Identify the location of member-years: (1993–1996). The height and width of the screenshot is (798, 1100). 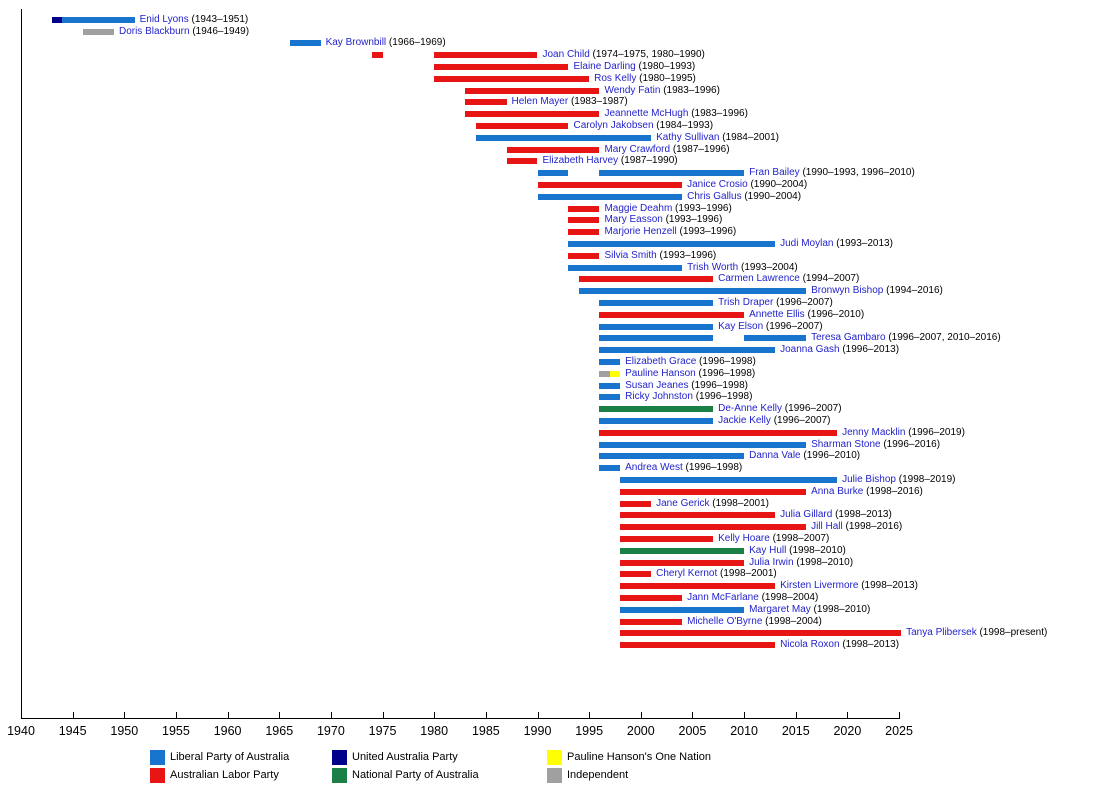
(706, 232).